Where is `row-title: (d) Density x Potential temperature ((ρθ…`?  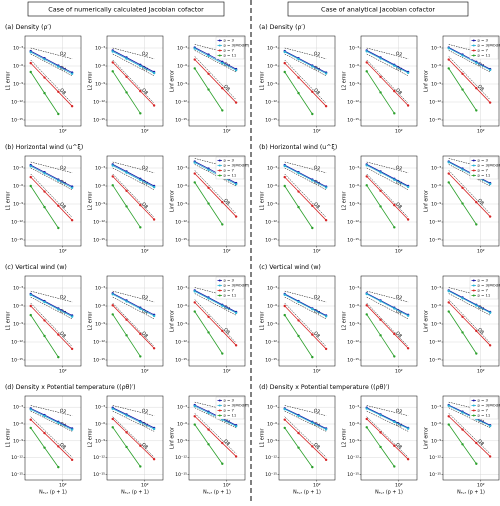
row-title: (d) Density x Potential temperature ((ρθ… is located at coordinates (70, 387).